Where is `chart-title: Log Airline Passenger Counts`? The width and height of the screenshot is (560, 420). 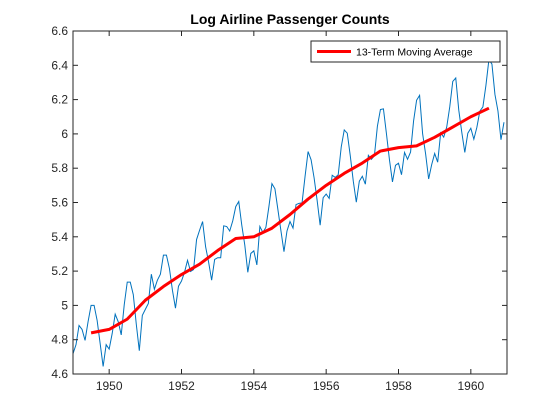
chart-title: Log Airline Passenger Counts is located at coordinates (290, 19).